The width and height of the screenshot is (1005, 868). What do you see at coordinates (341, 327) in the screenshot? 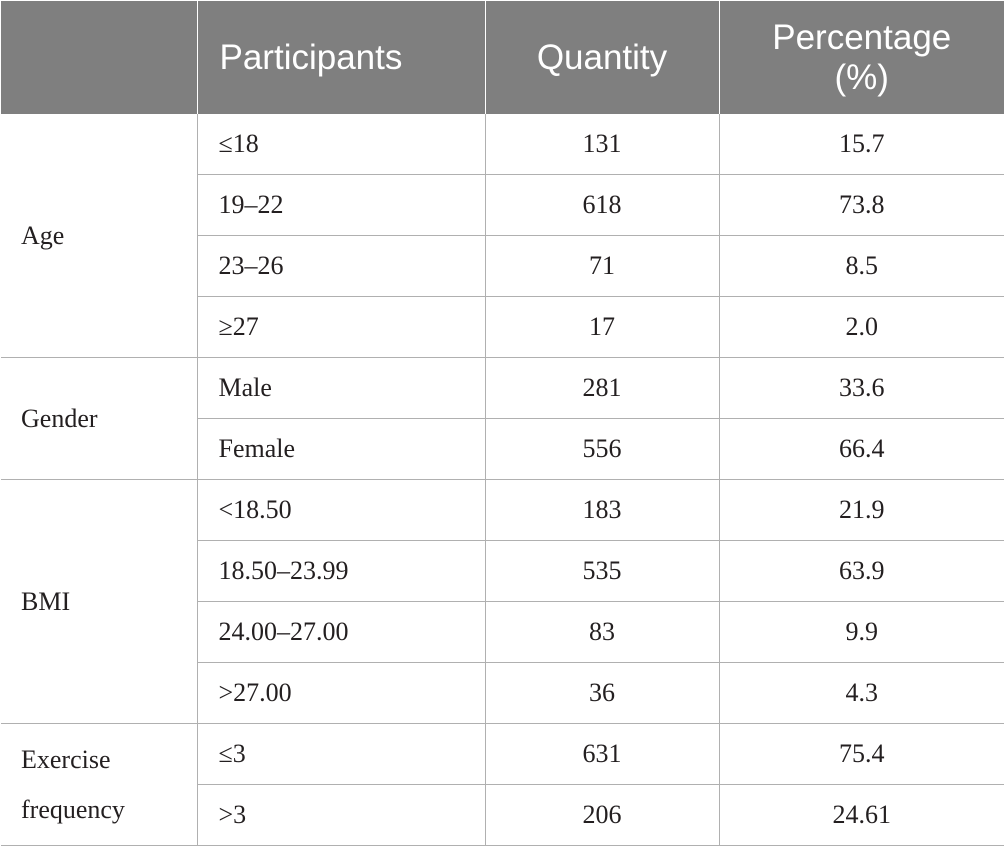
I see `row-label: ≥27` at bounding box center [341, 327].